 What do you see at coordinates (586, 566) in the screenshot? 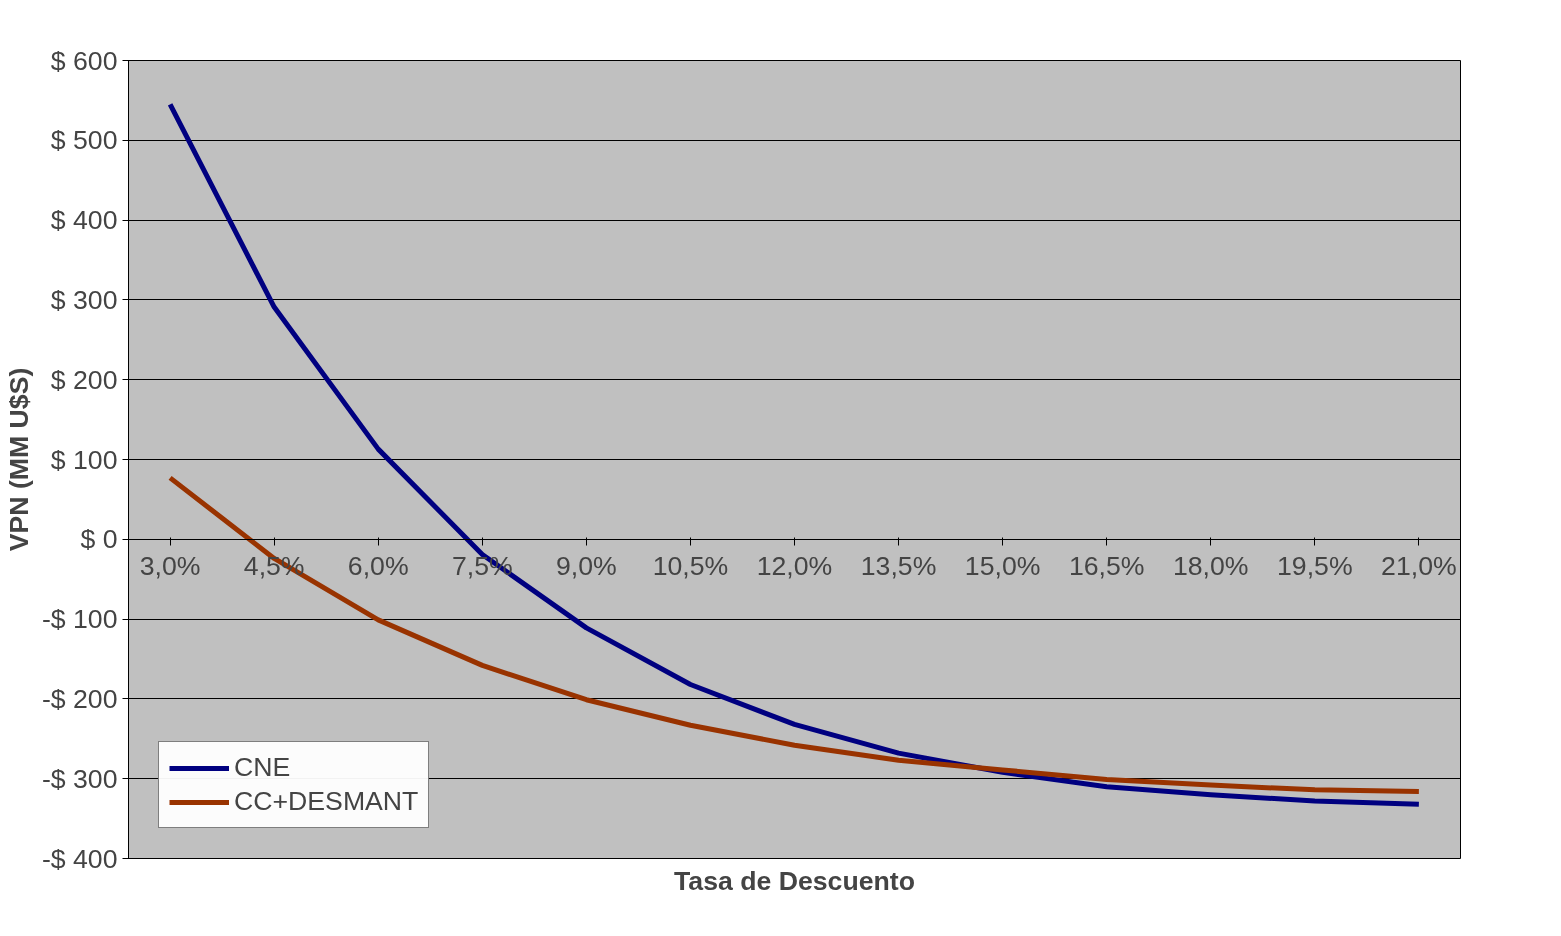
I see `x-tick-label: 9,0%` at bounding box center [586, 566].